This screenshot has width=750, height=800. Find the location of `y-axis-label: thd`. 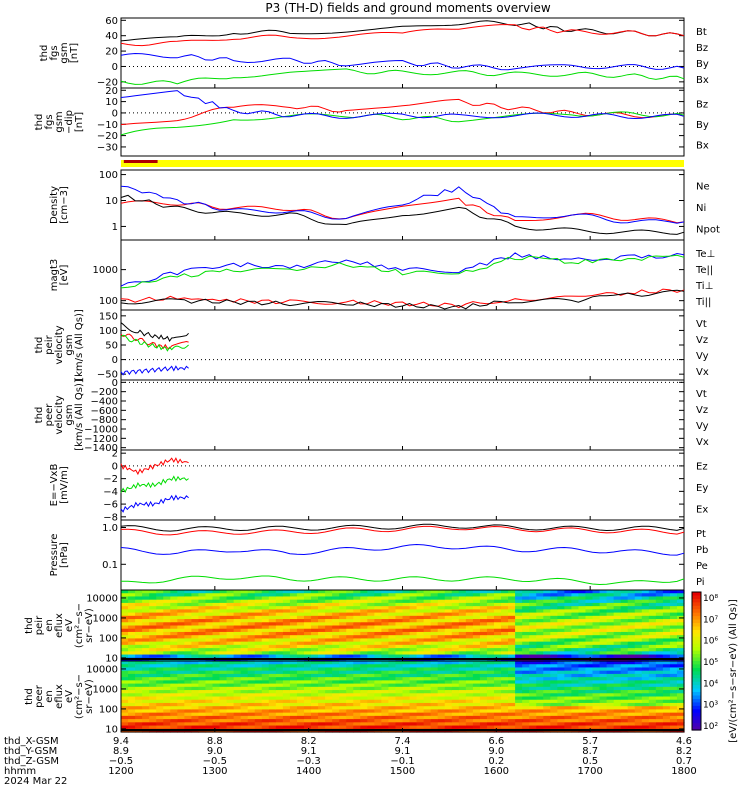

y-axis-label: thd is located at coordinates (29, 696).